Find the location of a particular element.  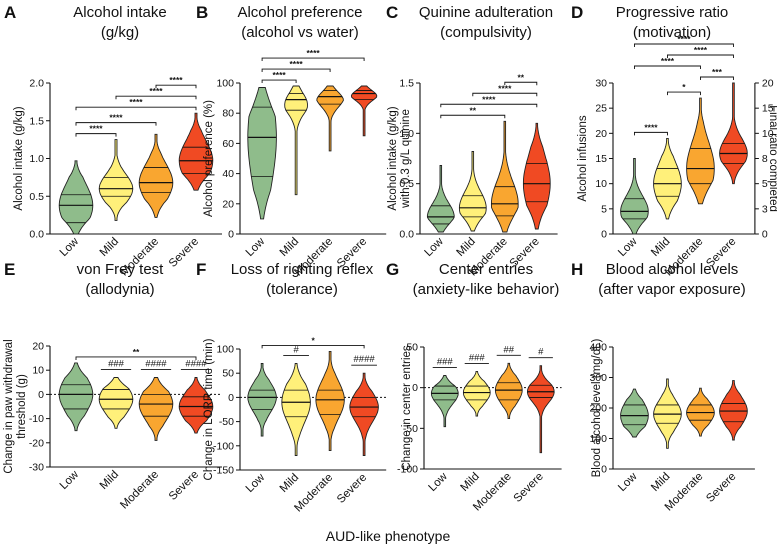

y-tick-label: 40 is located at coordinates (228, 174).